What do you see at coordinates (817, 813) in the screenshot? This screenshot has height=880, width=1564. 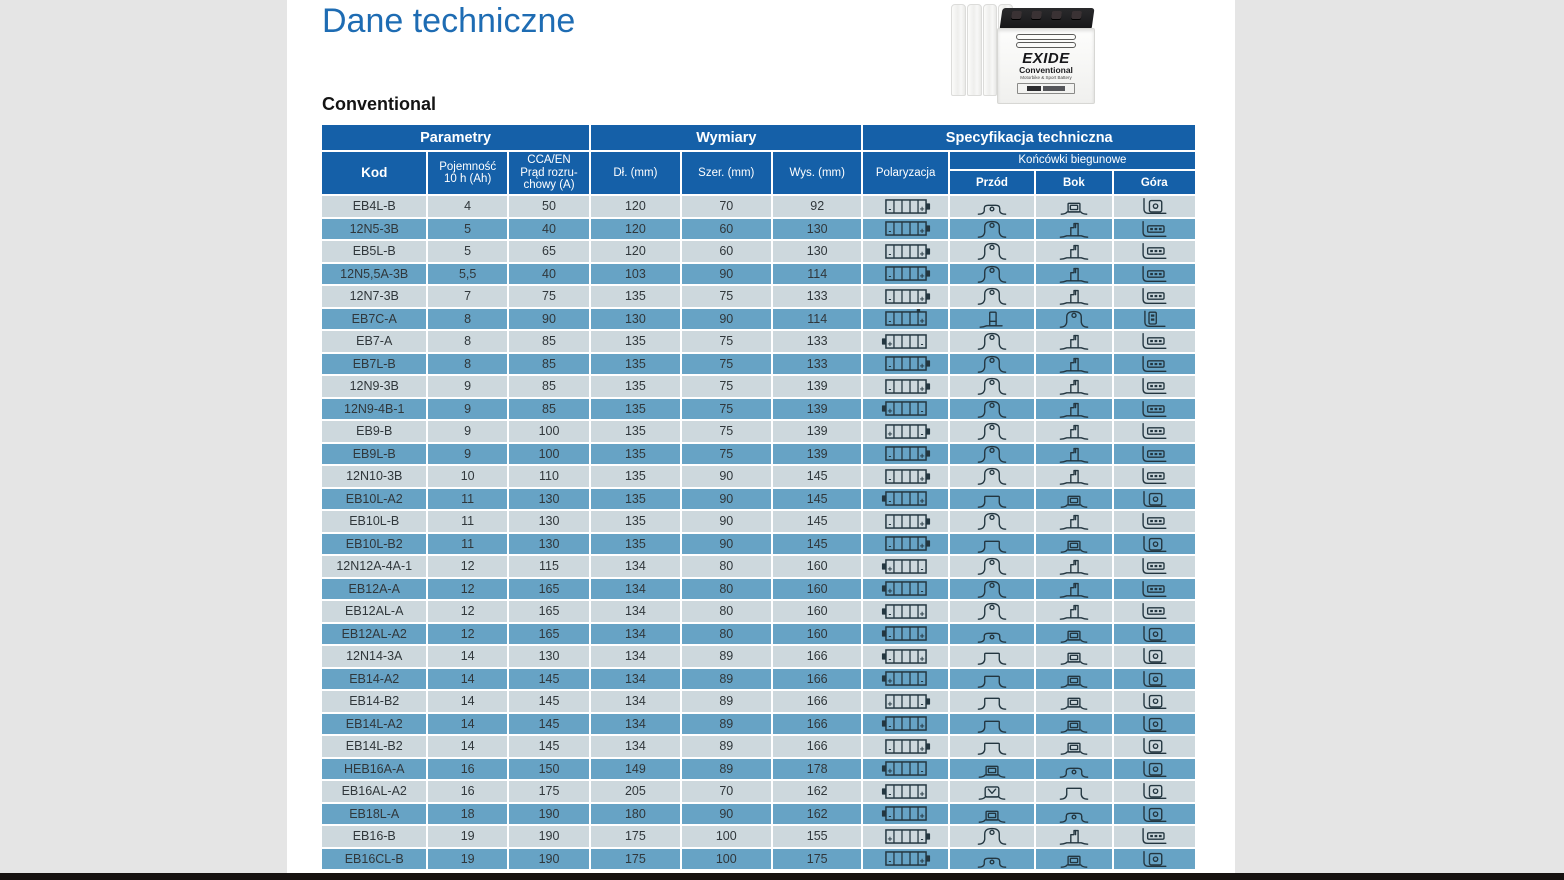 I see `height-cell: 162` at bounding box center [817, 813].